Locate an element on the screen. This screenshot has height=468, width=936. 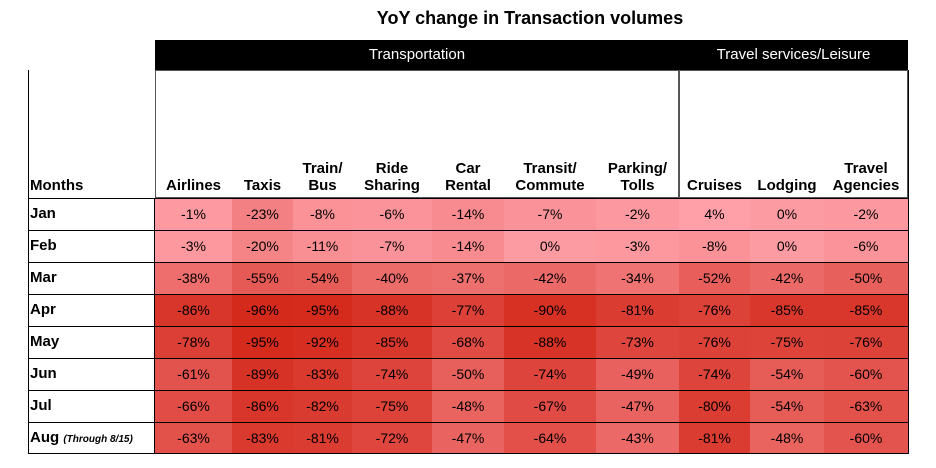
heatmap-cell: -49% is located at coordinates (637, 374).